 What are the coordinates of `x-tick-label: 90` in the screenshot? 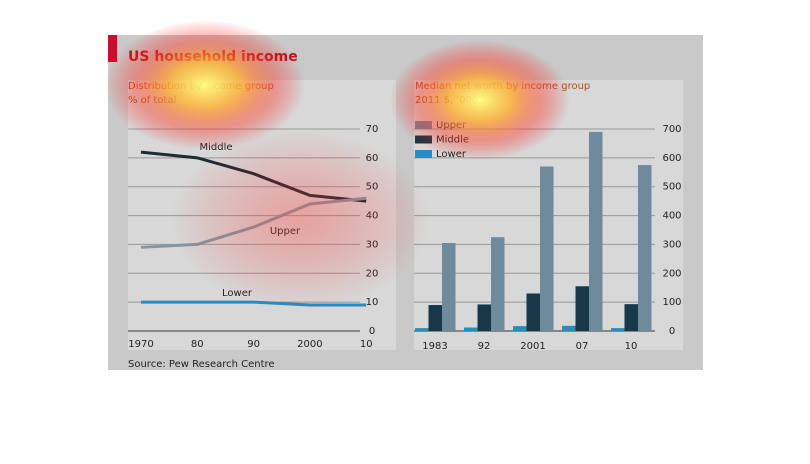 It's located at (253, 344).